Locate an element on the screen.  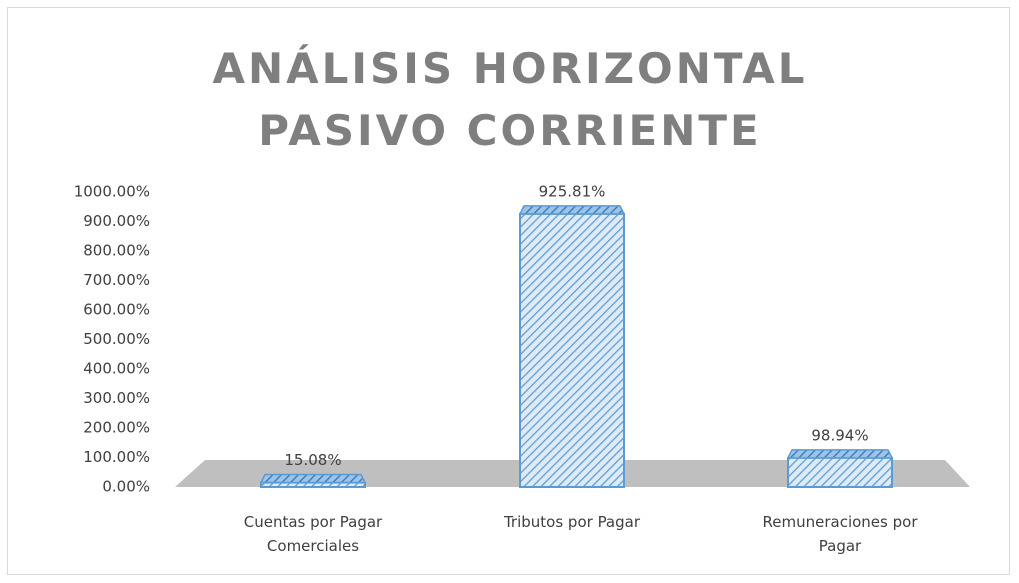
data-label: 15.08% is located at coordinates (312, 460).